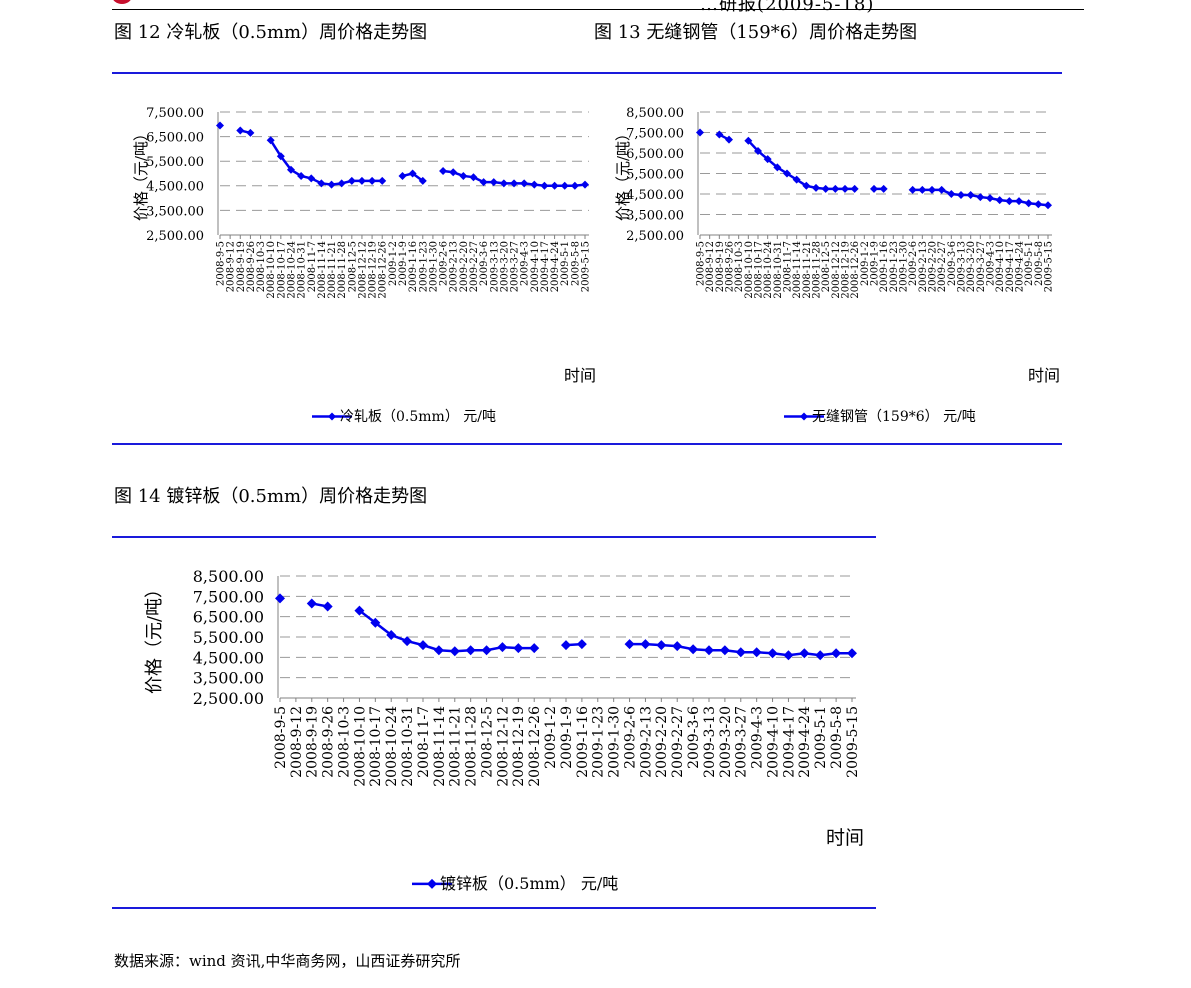 The height and width of the screenshot is (988, 1191). Describe the element at coordinates (1044, 375) in the screenshot. I see `x-axis-label: 时间` at that location.